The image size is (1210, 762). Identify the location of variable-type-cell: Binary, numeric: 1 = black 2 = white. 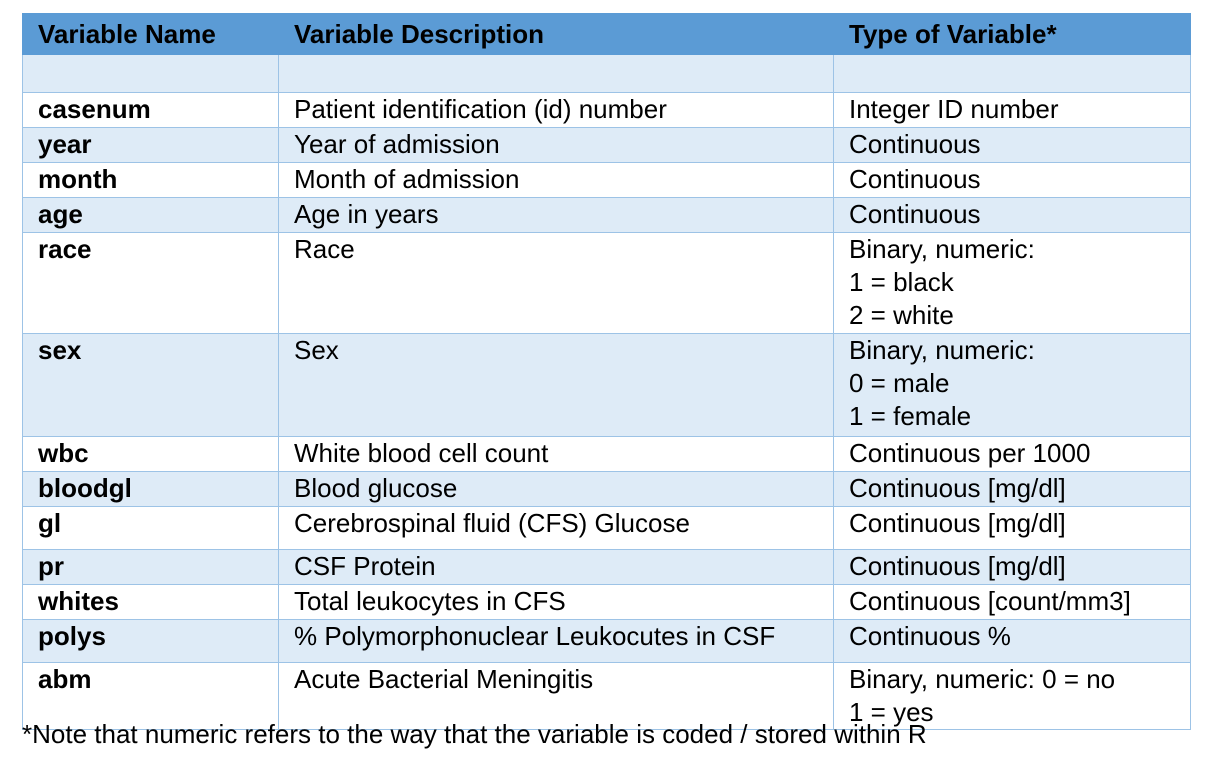
(1012, 283).